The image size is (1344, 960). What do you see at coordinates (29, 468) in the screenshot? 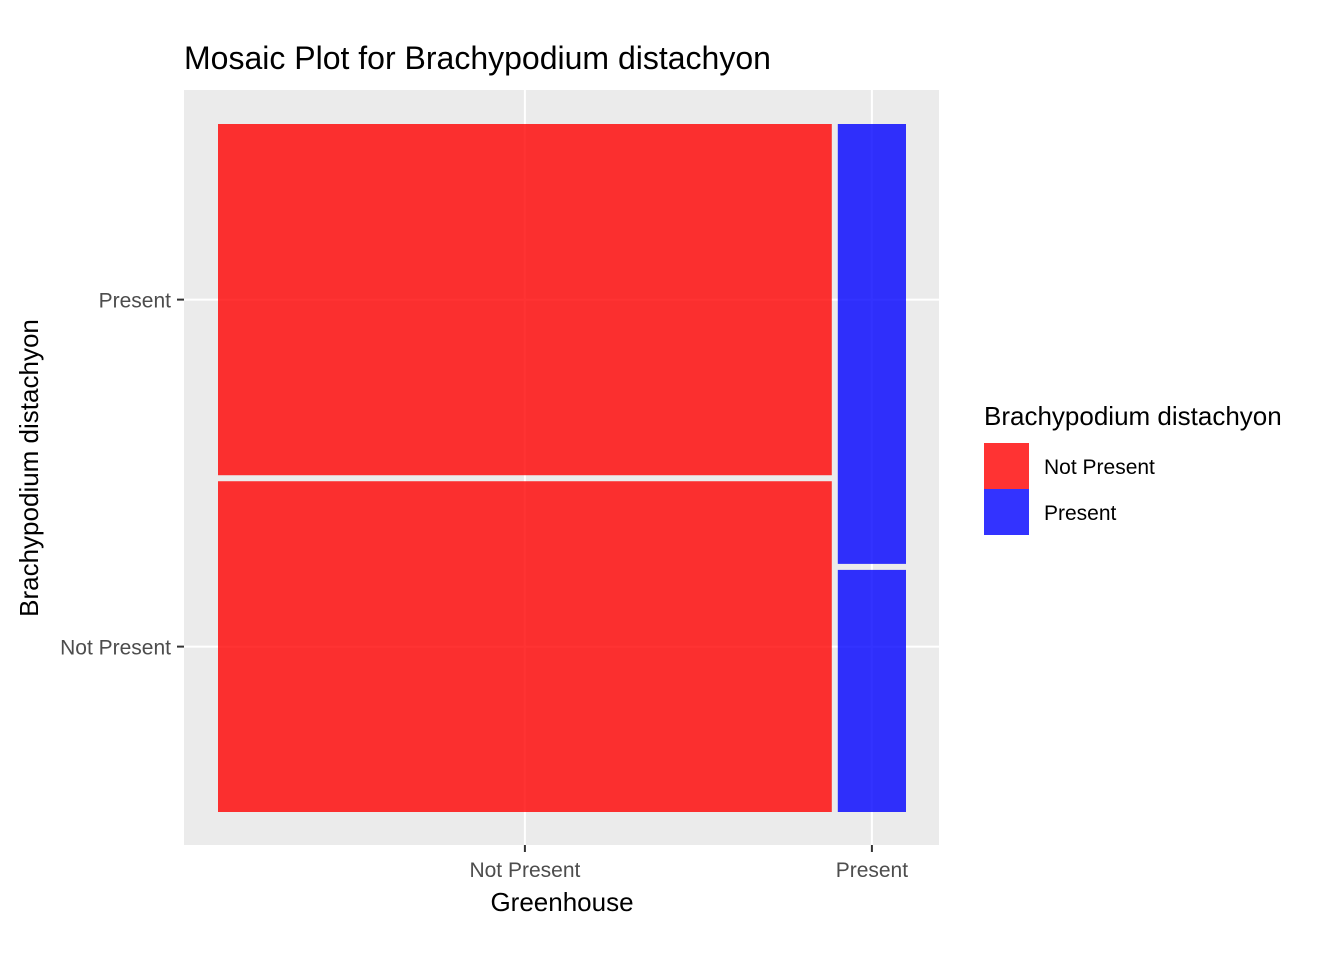
I see `y-axis-title: Brachypodium distachyon` at bounding box center [29, 468].